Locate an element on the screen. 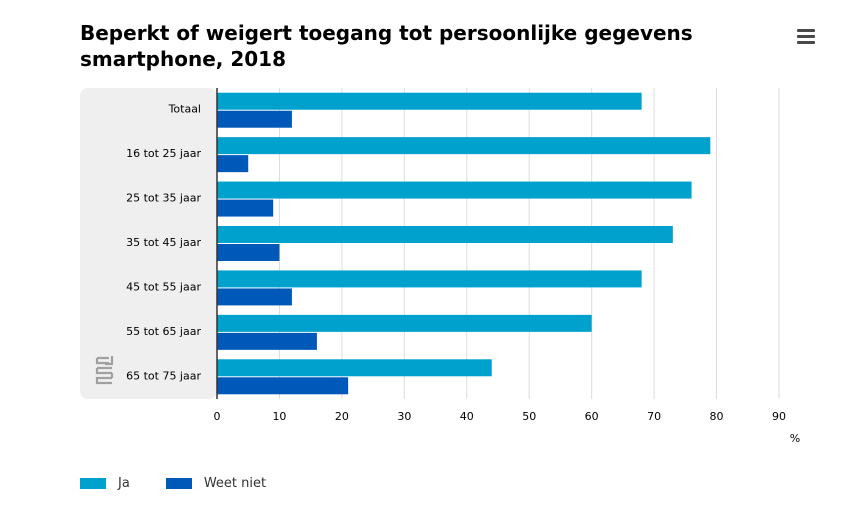  category-label: 45 tot 55 jaar is located at coordinates (163, 286).